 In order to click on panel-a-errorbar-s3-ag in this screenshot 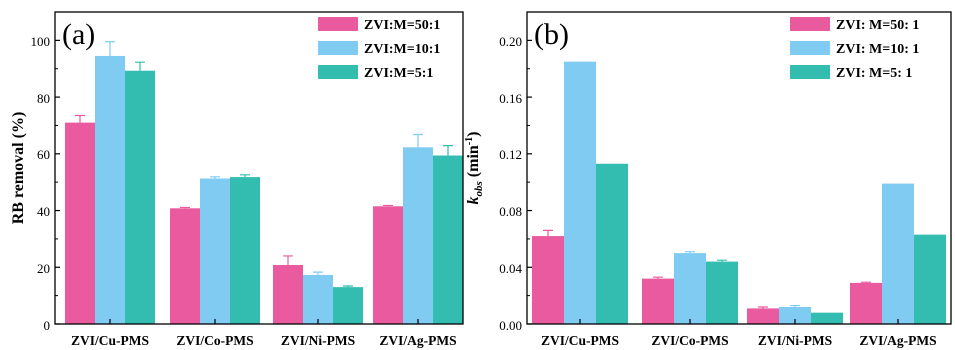, I will do `click(448, 150)`.